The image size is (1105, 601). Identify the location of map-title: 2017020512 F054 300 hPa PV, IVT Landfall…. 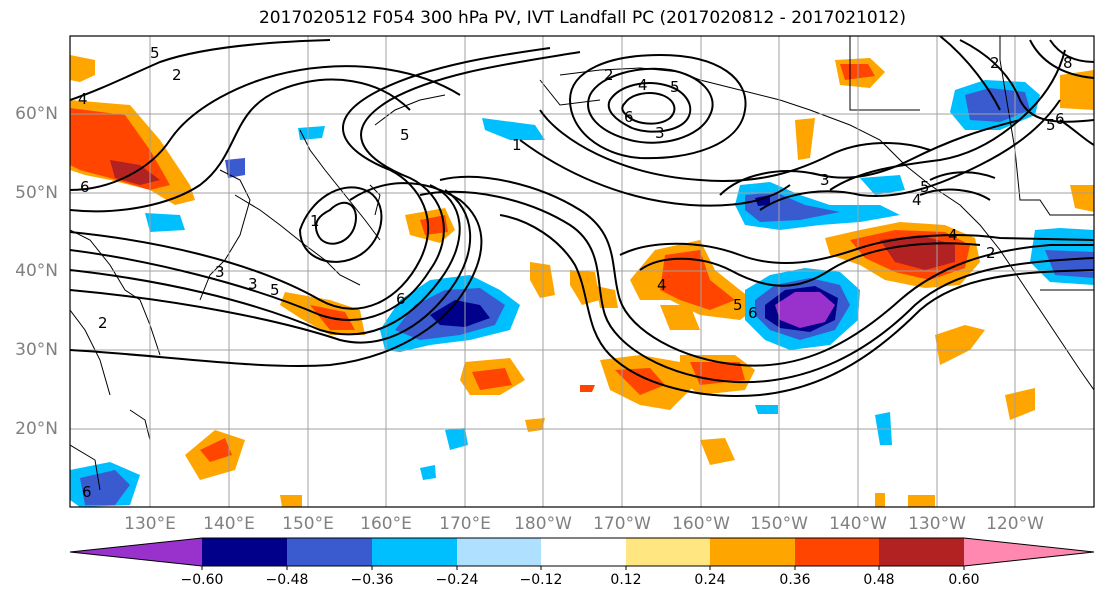
(582, 18).